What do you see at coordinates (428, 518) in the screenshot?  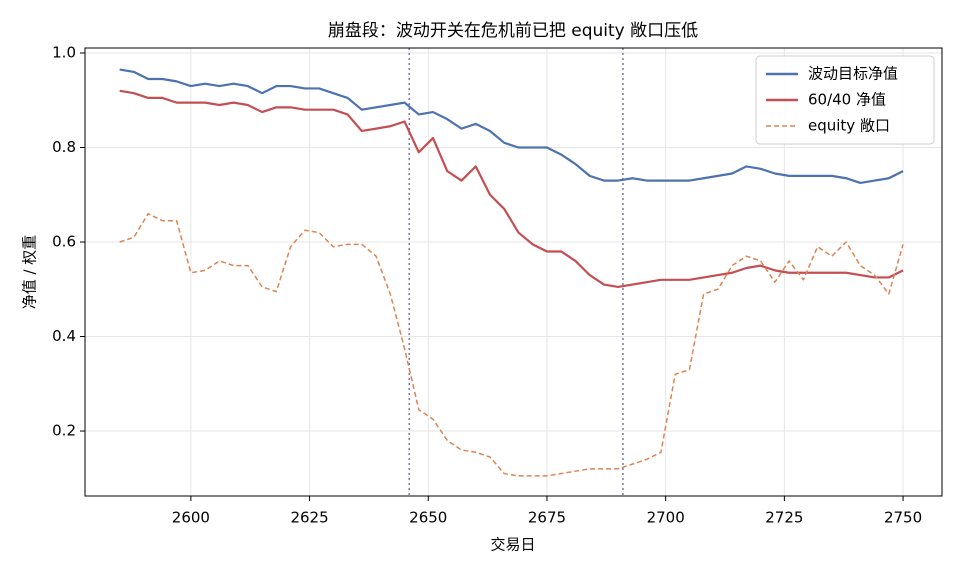 I see `x-tick-label: 2650` at bounding box center [428, 518].